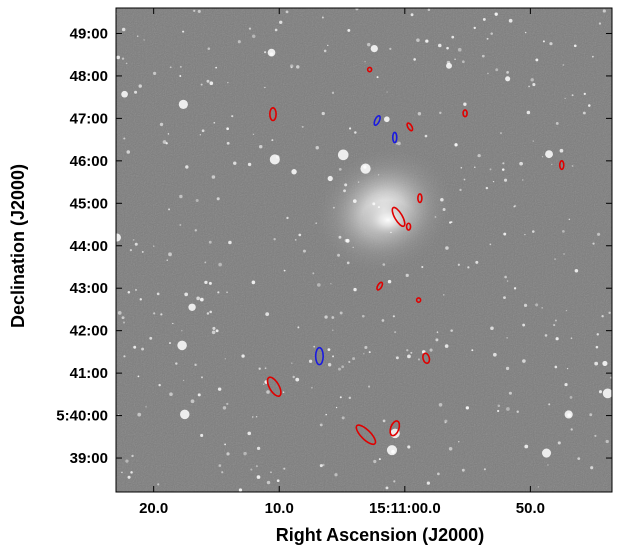 The height and width of the screenshot is (549, 617). Describe the element at coordinates (89, 161) in the screenshot. I see `y-tick-label: 46:00` at that location.